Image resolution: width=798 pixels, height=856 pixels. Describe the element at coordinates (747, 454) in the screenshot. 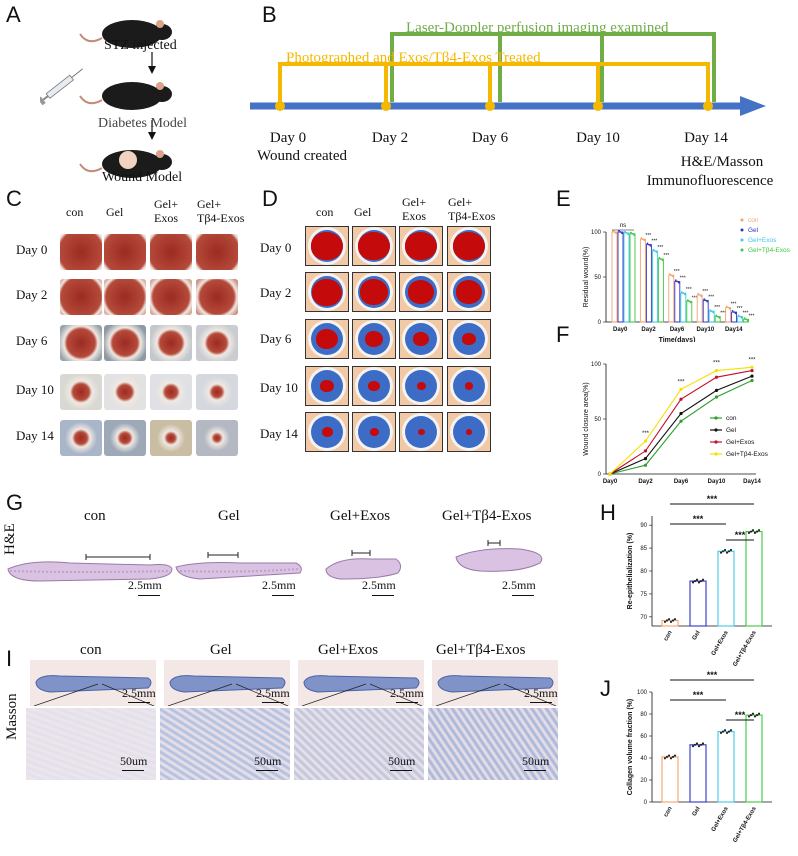

I see `f-legend-label: Gel+Tβ4-Exos` at that location.